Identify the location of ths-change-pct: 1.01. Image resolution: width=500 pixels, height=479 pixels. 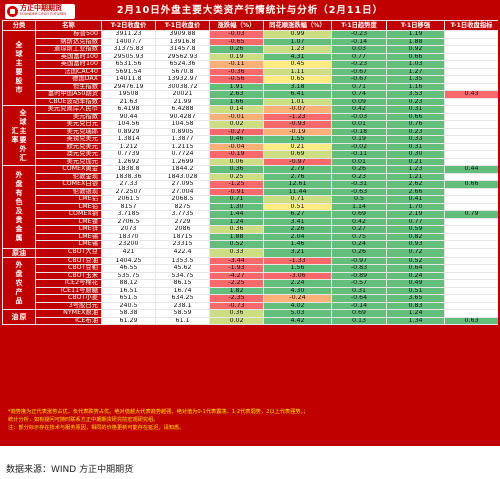
(297, 101).